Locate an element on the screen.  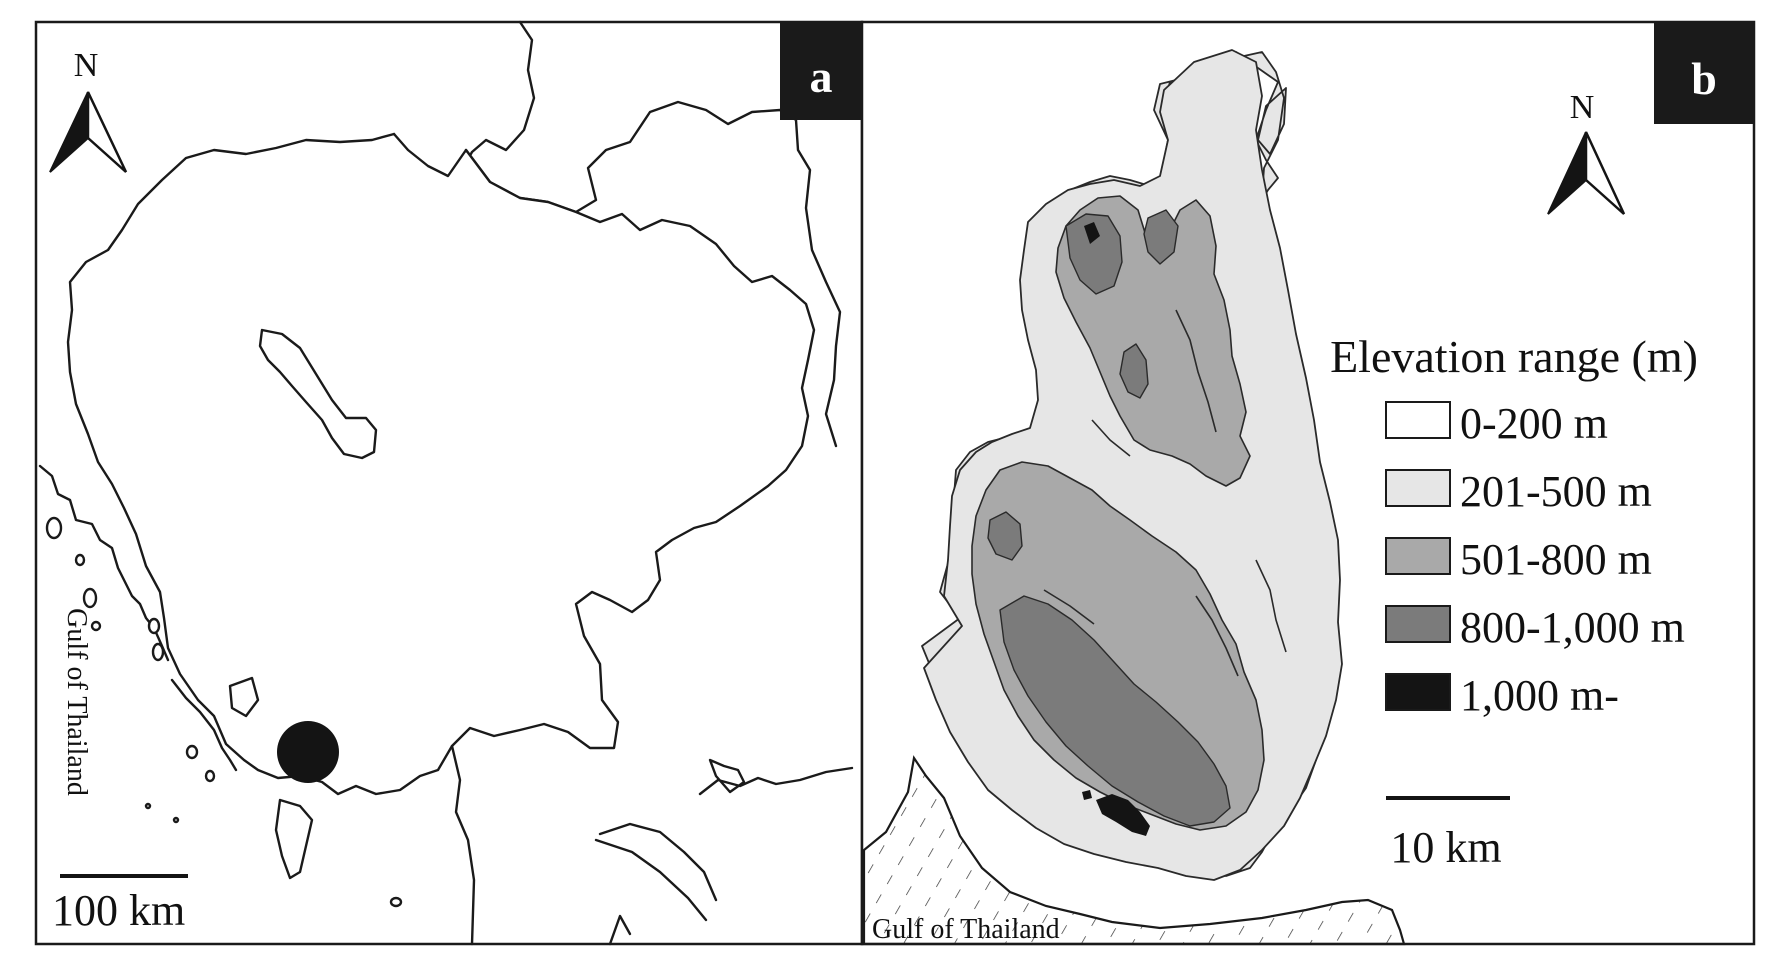
legend-label: 0-200 m is located at coordinates (1534, 423).